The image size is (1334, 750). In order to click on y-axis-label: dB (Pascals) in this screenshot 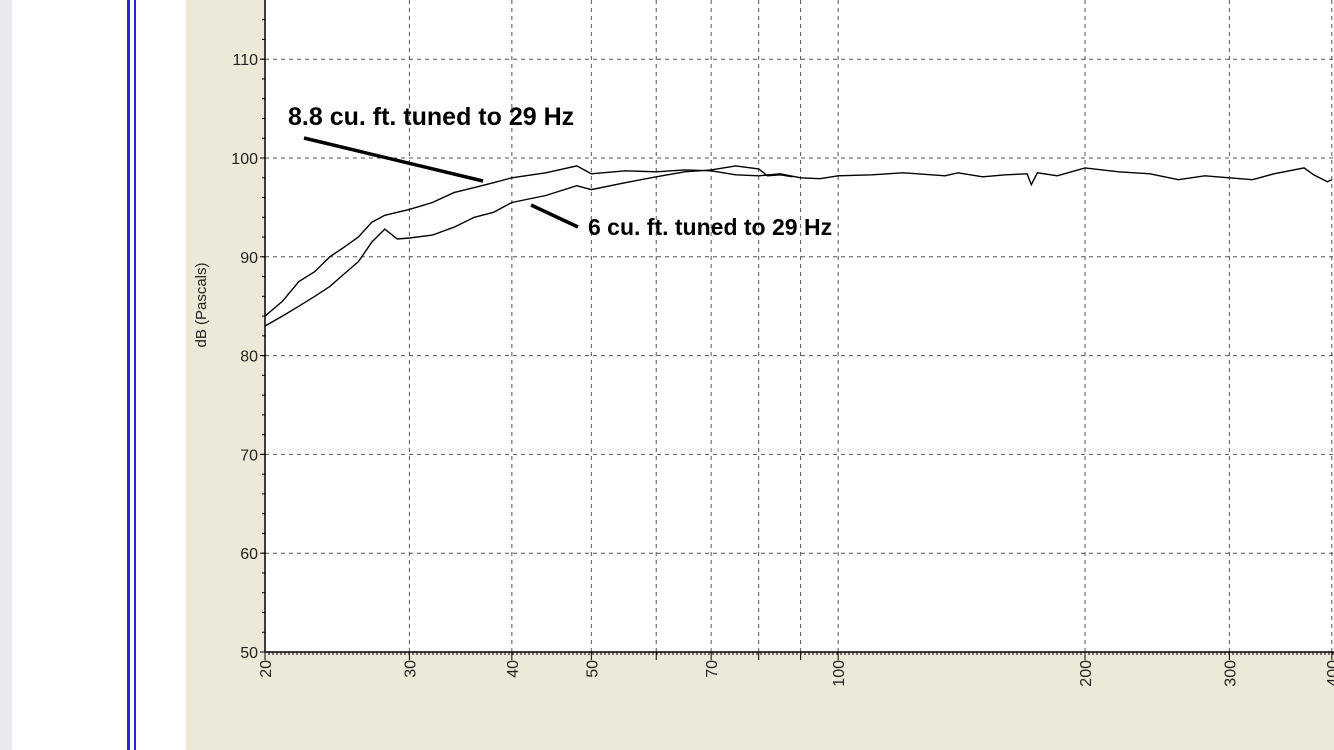, I will do `click(201, 304)`.